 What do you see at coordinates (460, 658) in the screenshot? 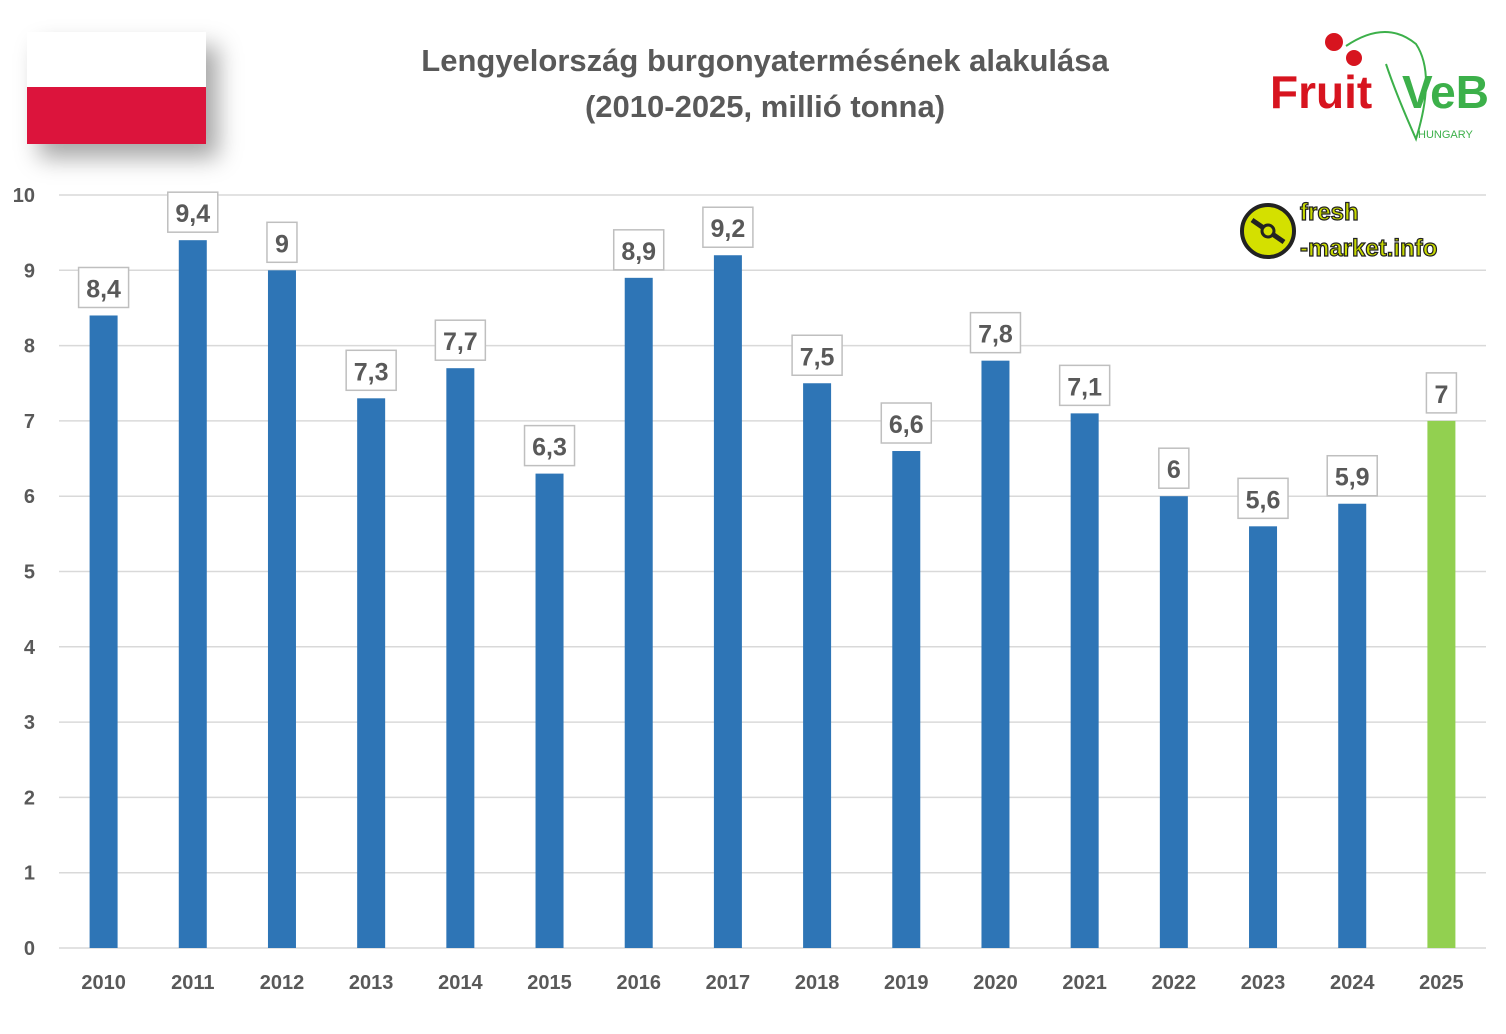
I see `bar-2014` at bounding box center [460, 658].